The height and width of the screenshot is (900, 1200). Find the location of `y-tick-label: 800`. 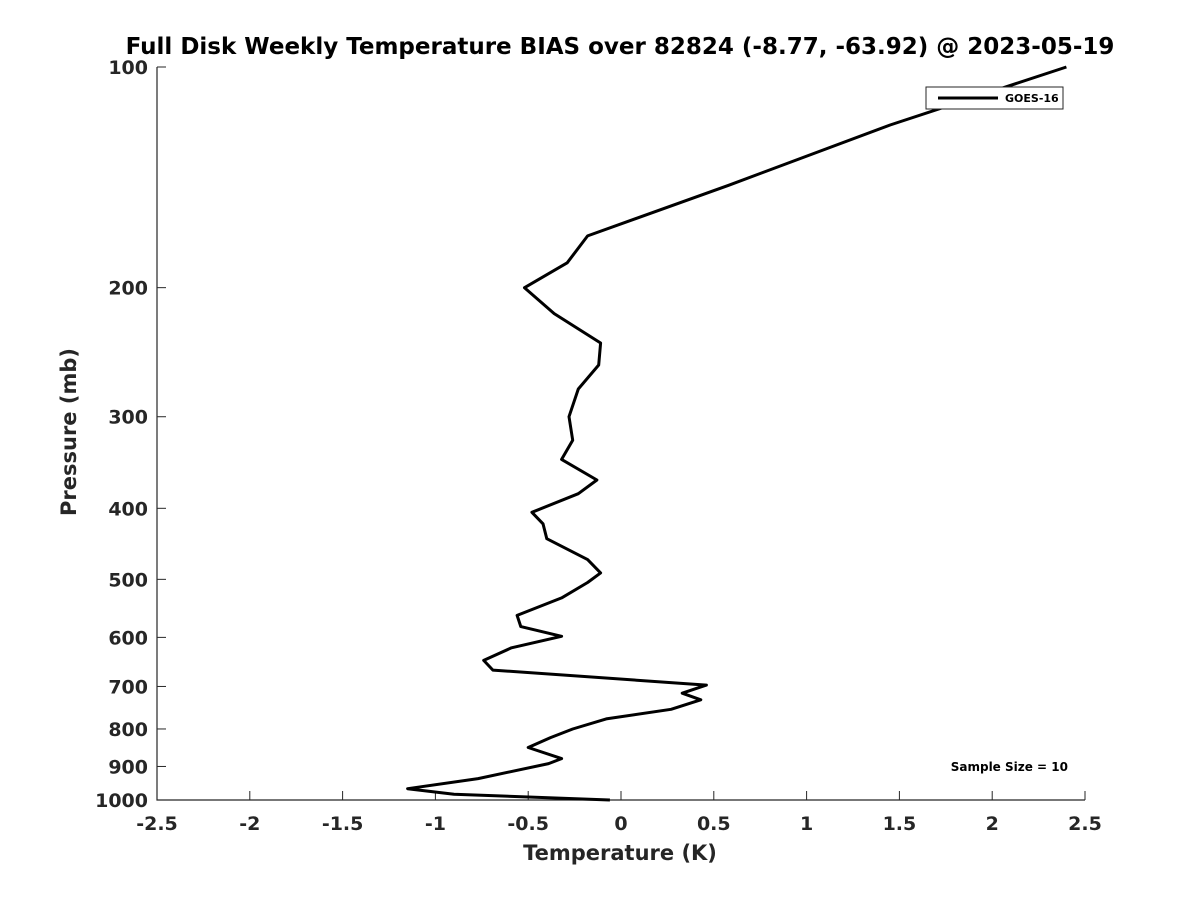

y-tick-label: 800 is located at coordinates (128, 730).